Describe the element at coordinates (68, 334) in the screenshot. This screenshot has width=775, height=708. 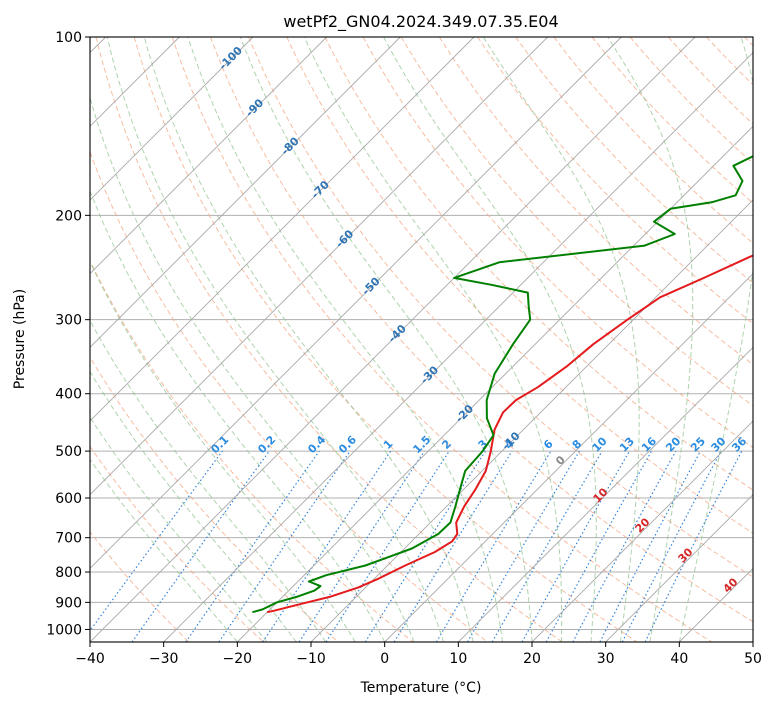
I see `y-axis-ticks: 100 200 300 400 500 600 700 800 900 1000` at that location.